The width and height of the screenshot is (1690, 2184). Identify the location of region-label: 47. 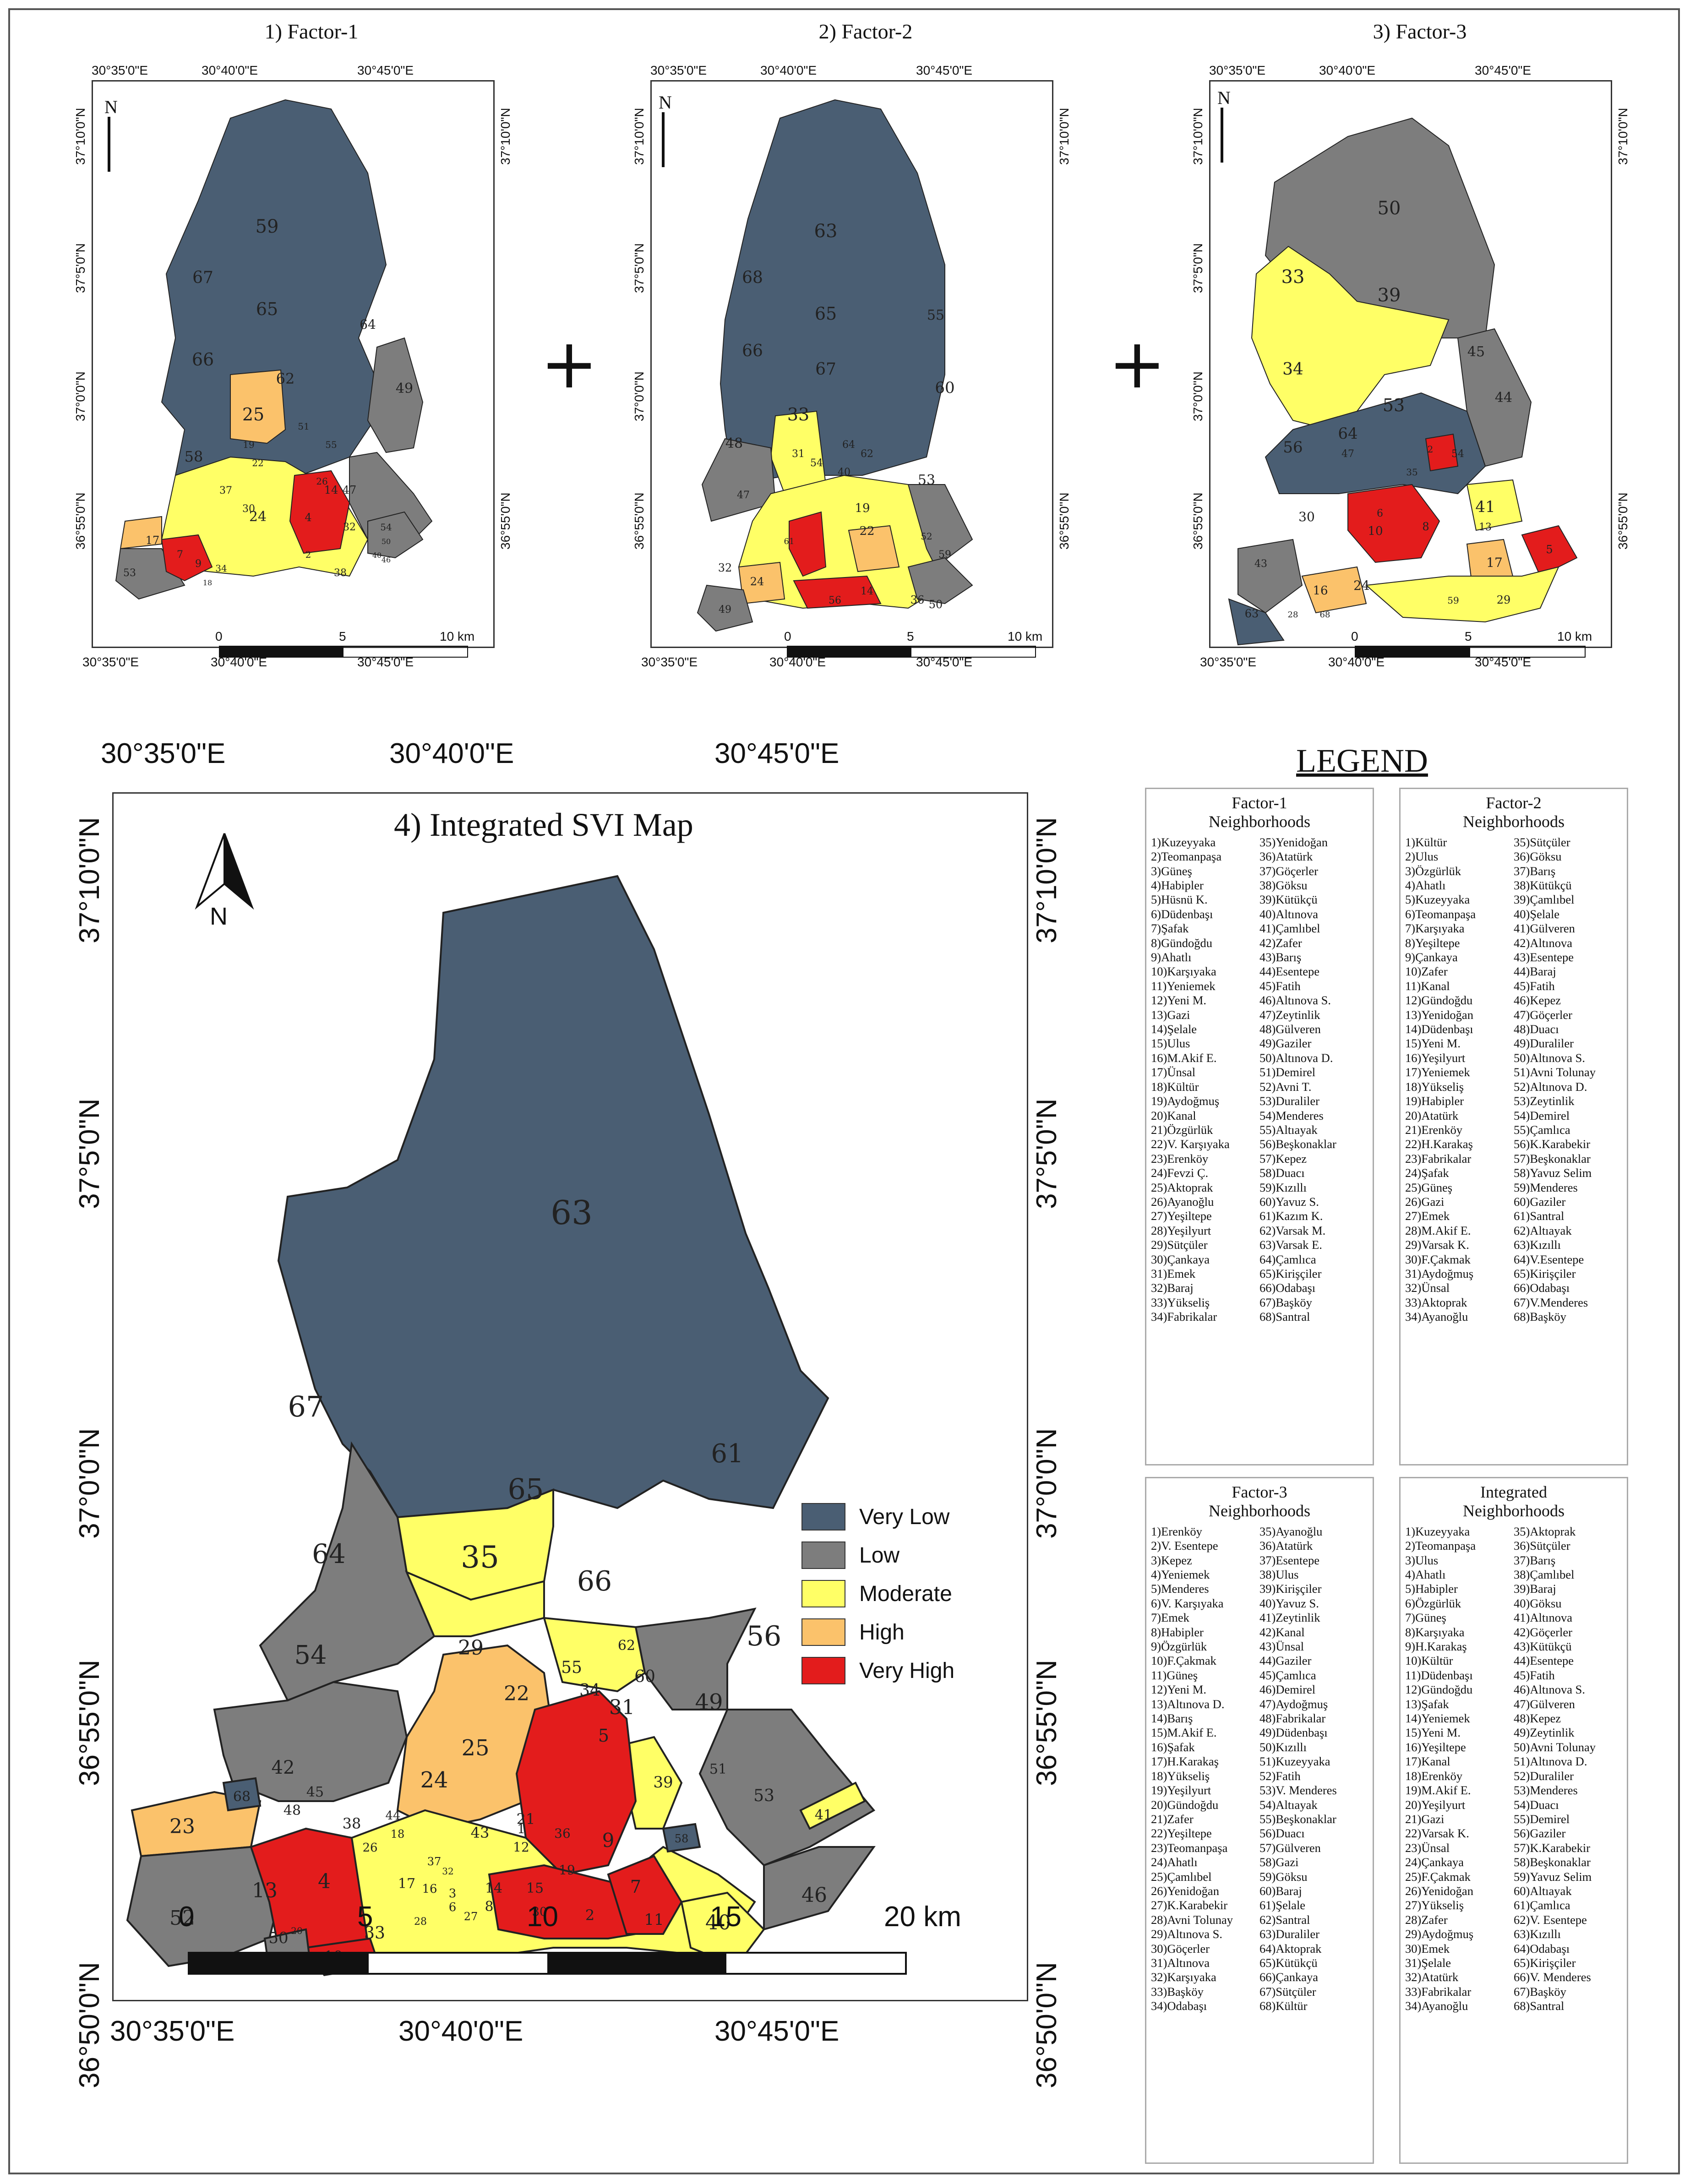
(350, 490).